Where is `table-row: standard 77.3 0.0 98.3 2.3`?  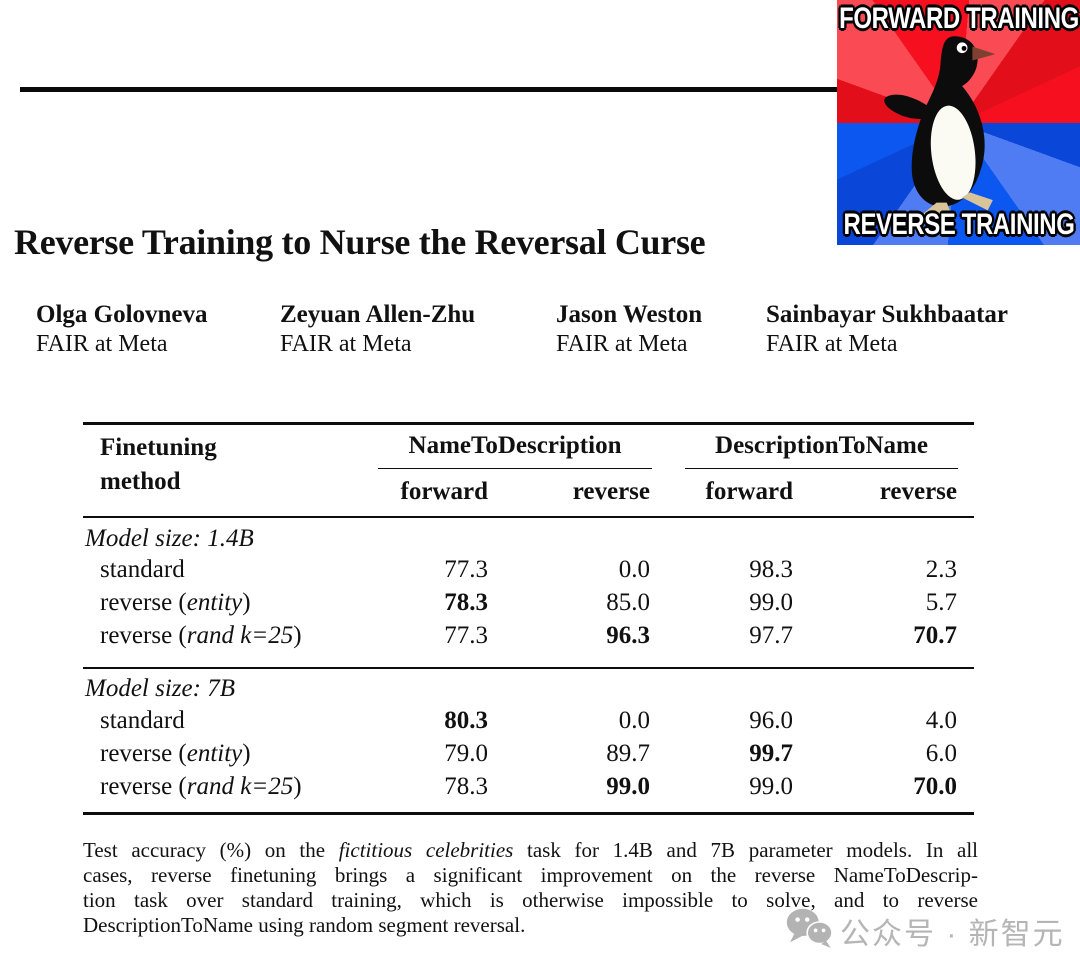
table-row: standard 77.3 0.0 98.3 2.3 is located at coordinates (528, 569).